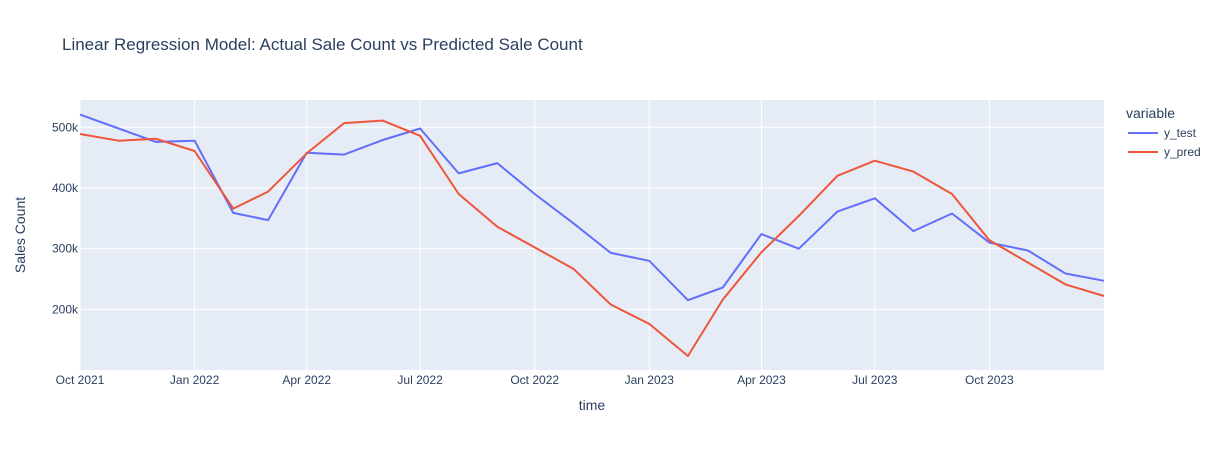  I want to click on legend-label-y-test: y_test, so click(1180, 133).